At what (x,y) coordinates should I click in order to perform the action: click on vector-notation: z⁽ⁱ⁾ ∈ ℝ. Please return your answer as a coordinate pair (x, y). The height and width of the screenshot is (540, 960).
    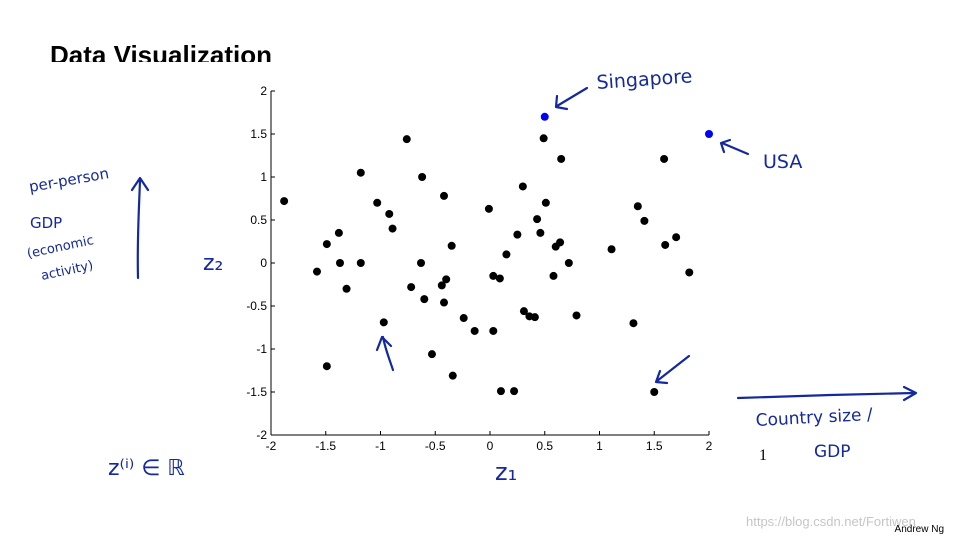
    Looking at the image, I should click on (146, 468).